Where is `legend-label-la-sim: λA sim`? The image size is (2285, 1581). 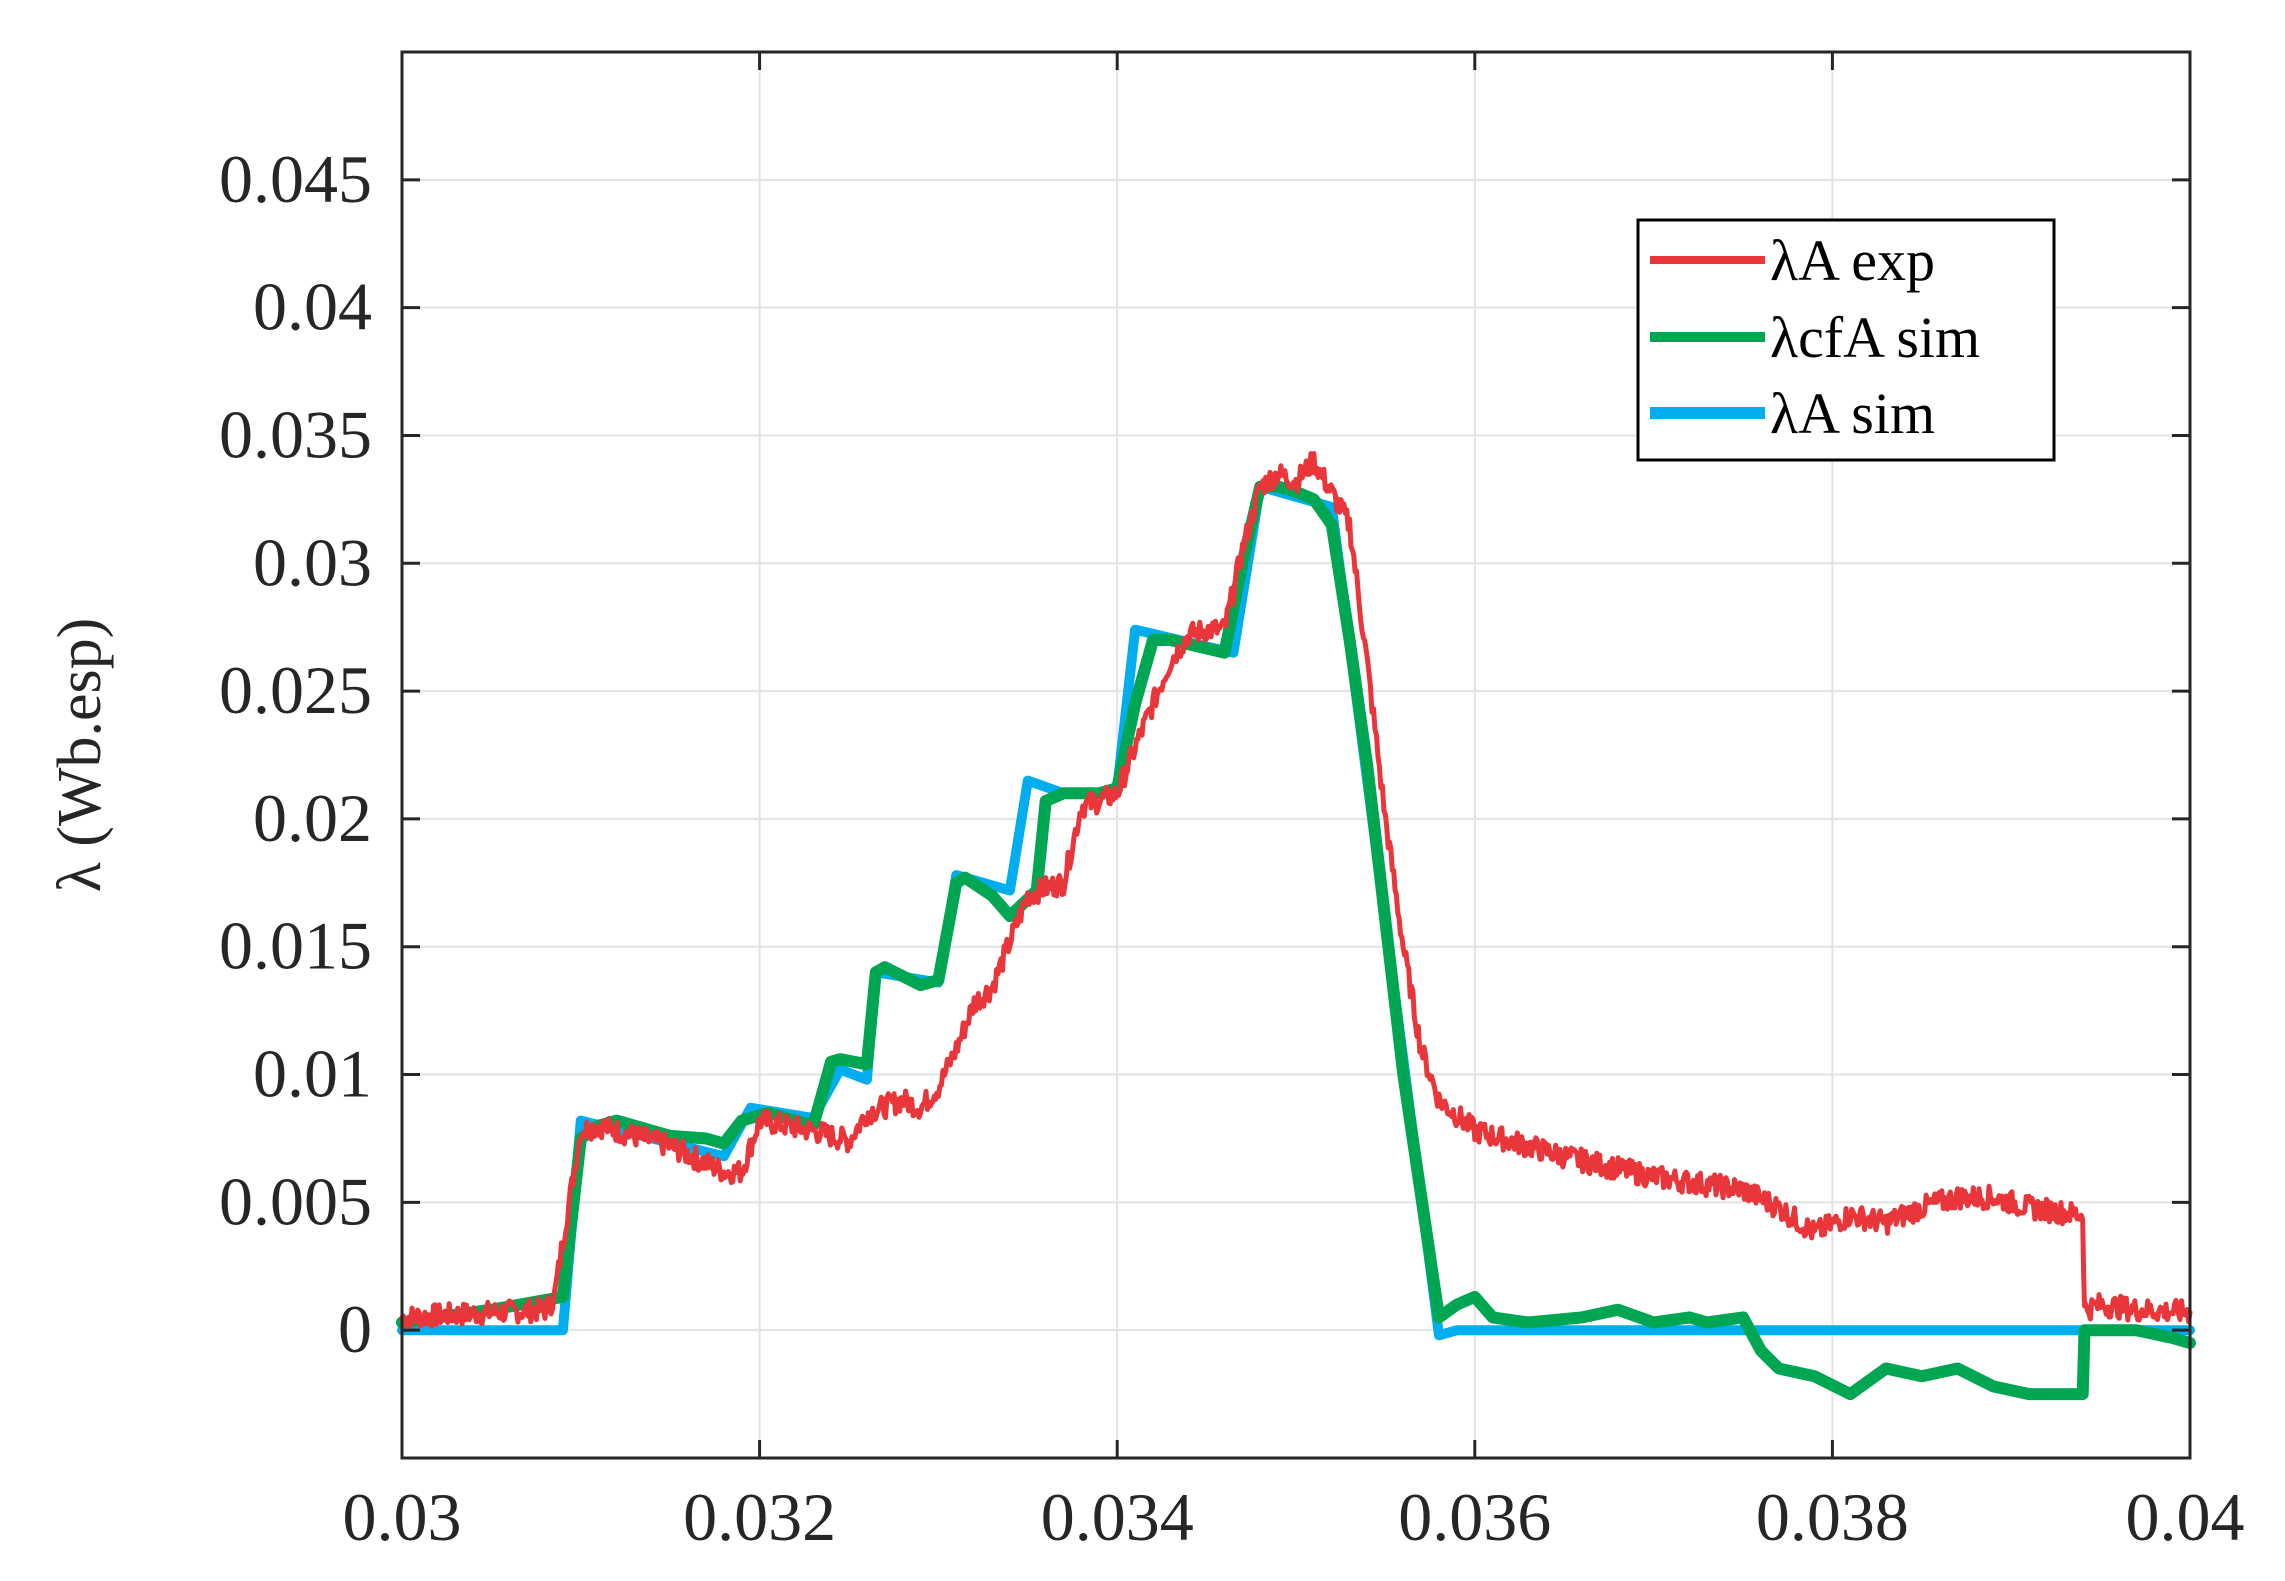
legend-label-la-sim: λA sim is located at coordinates (1852, 413).